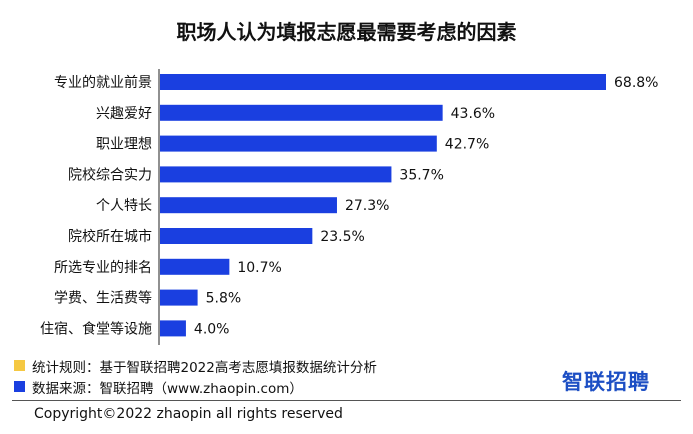 The width and height of the screenshot is (693, 434). What do you see at coordinates (110, 174) in the screenshot?
I see `category-label: 院校综合实力` at bounding box center [110, 174].